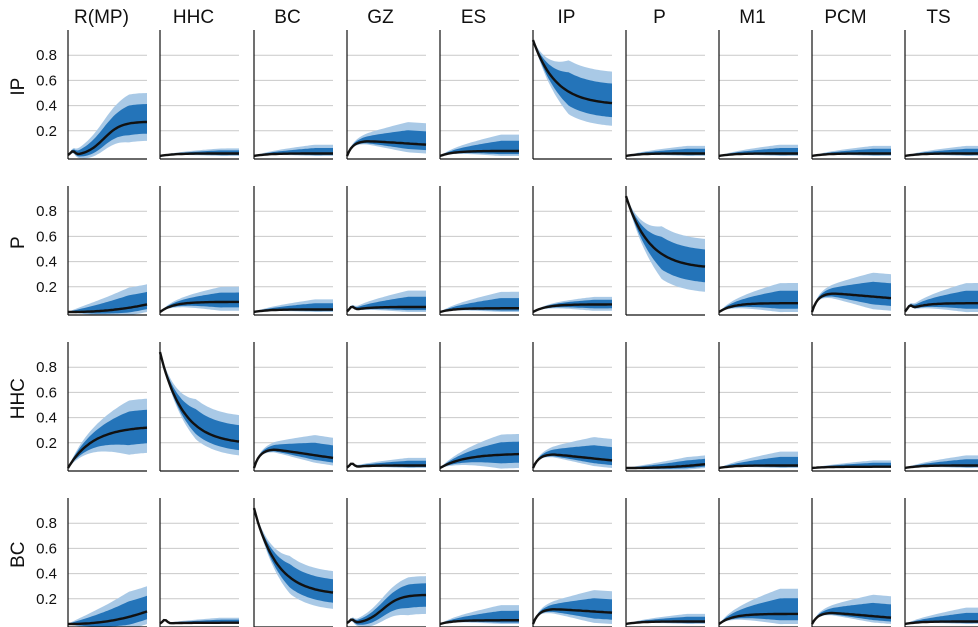 This screenshot has width=978, height=627. I want to click on panel-r4-c1-inner-band, so click(107, 611).